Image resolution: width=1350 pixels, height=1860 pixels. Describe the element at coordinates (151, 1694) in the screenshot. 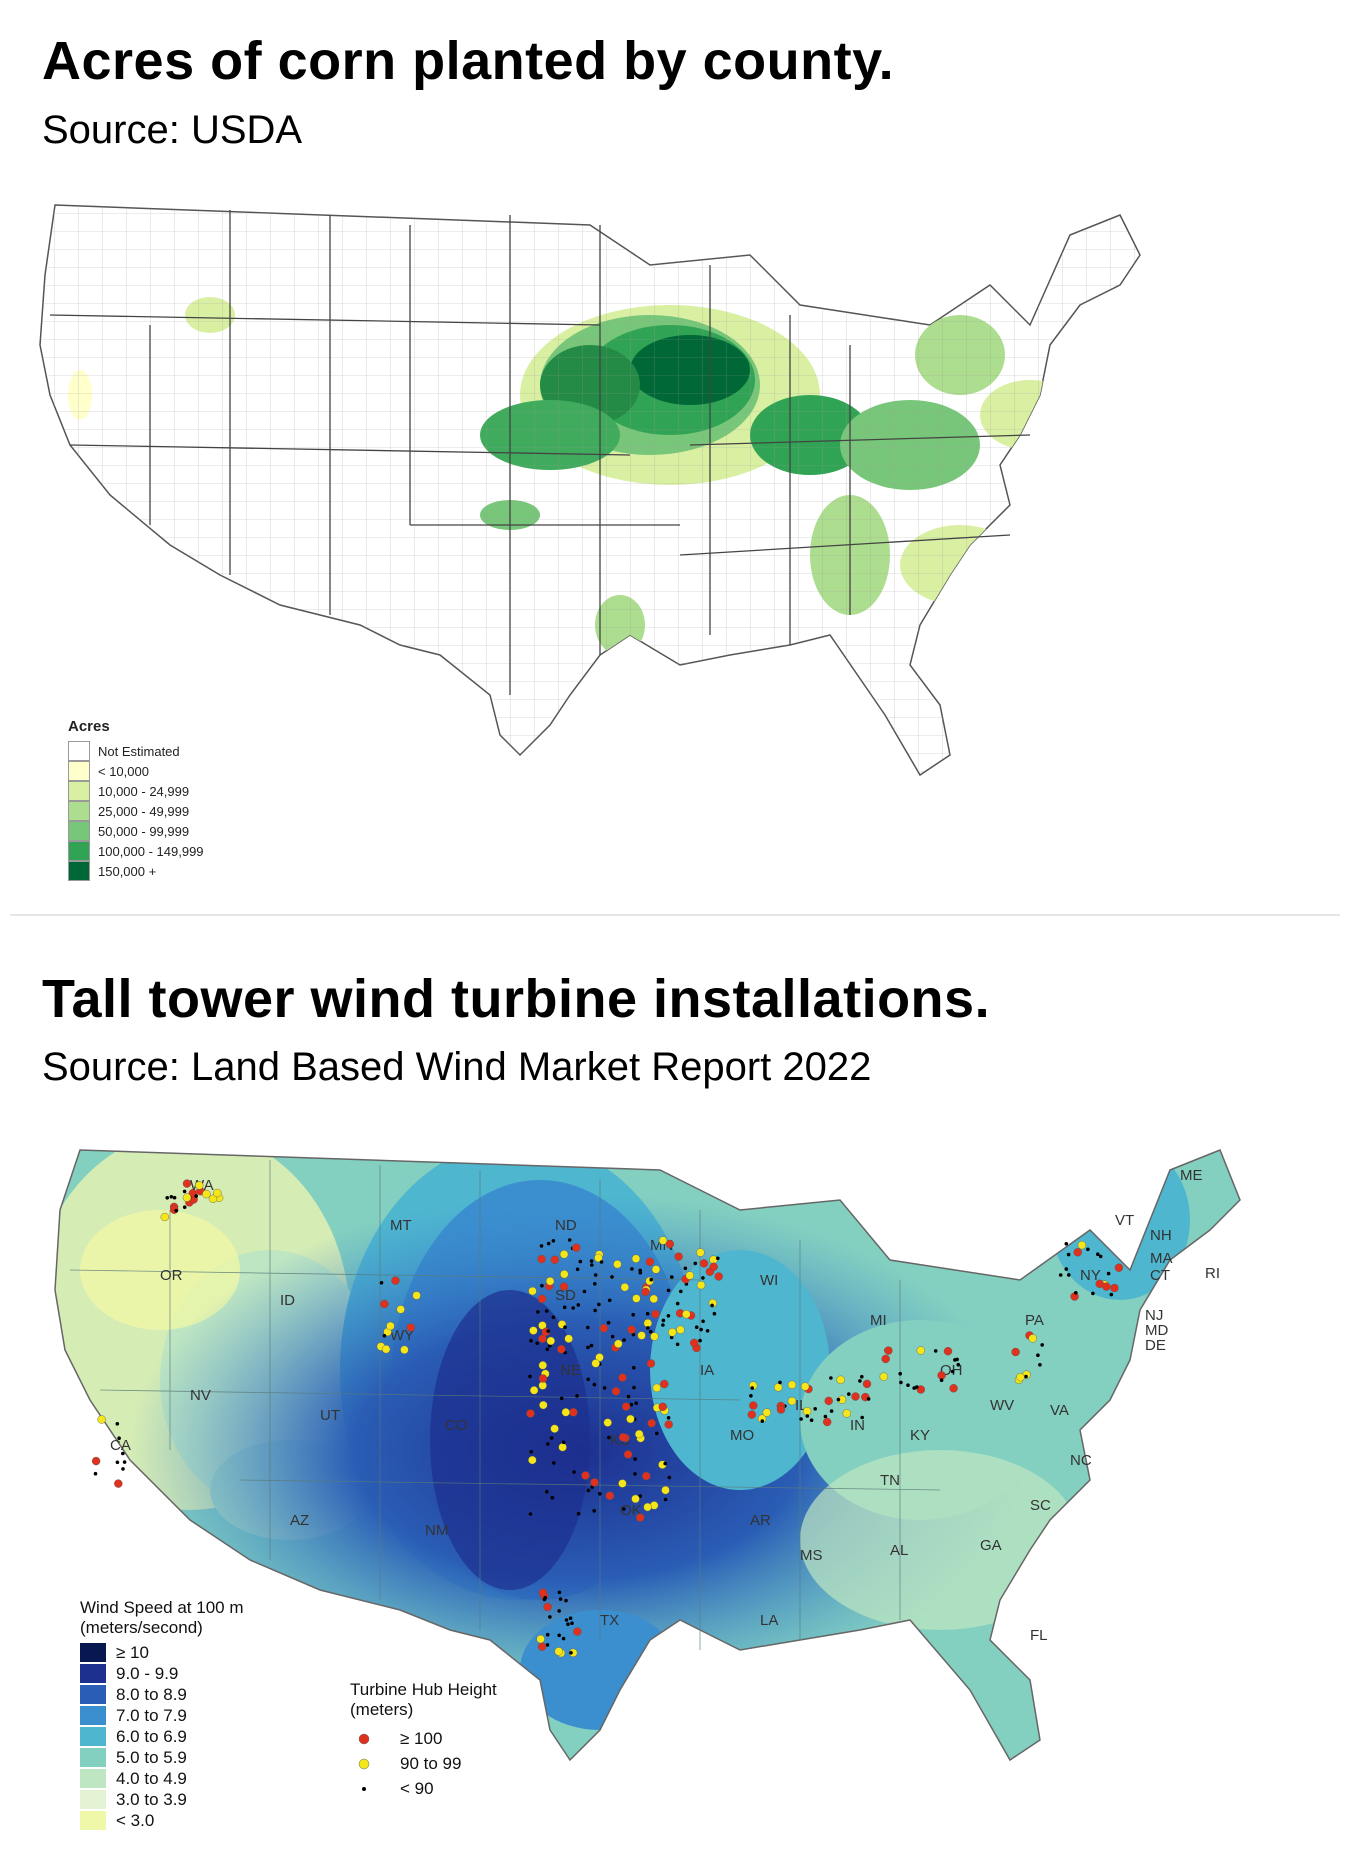

I see `wind-legend-label: 8.0 to 8.9` at that location.